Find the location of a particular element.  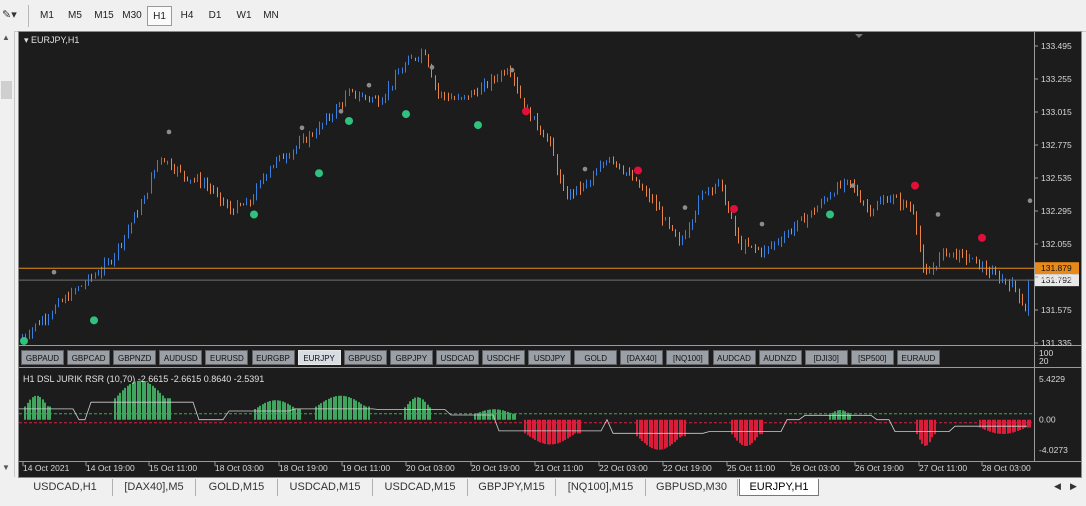

currency-button-gbpjpy: GBPJPY is located at coordinates (411, 357).